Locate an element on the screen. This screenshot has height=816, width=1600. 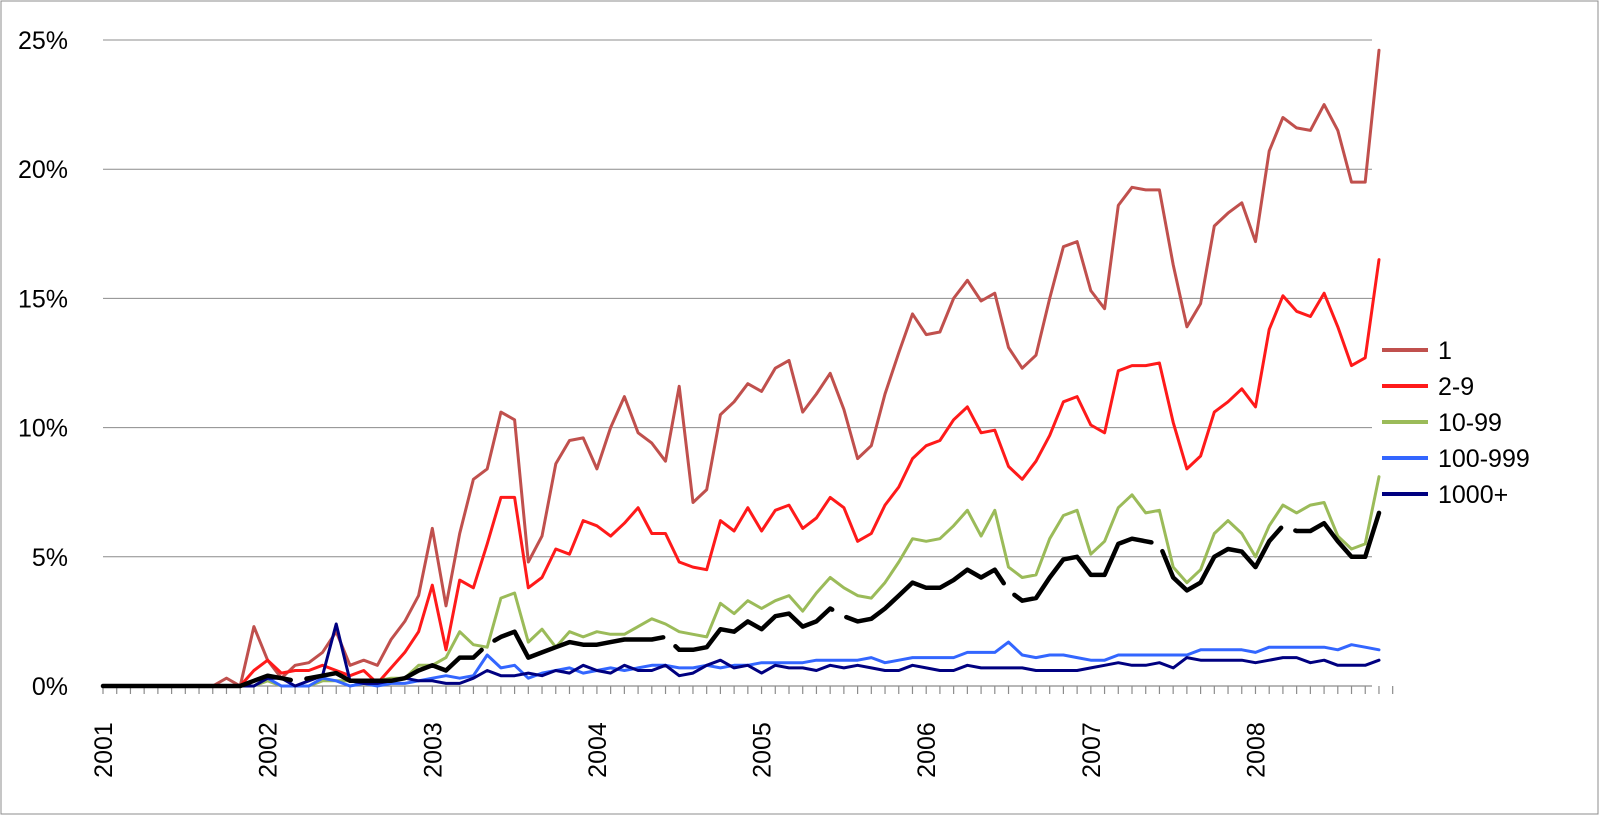
x-tick-label: 2001 is located at coordinates (104, 750).